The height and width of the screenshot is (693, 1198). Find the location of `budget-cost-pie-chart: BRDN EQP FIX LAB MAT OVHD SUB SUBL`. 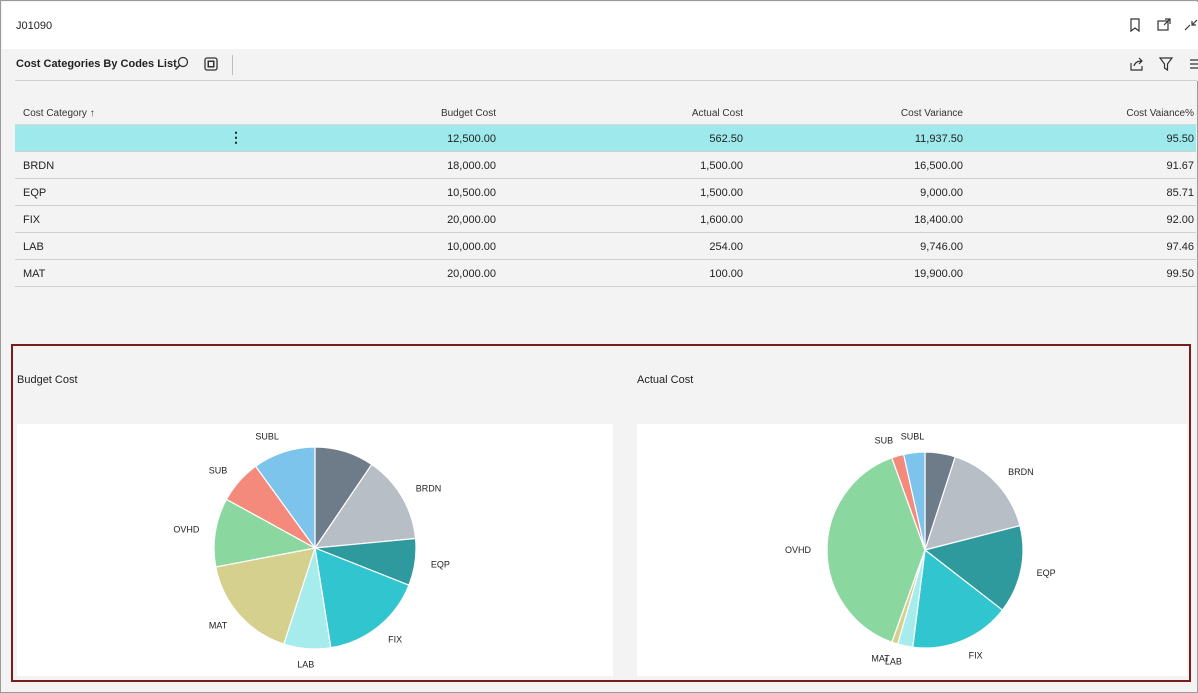

budget-cost-pie-chart: BRDN EQP FIX LAB MAT OVHD SUB SUBL is located at coordinates (311, 551).